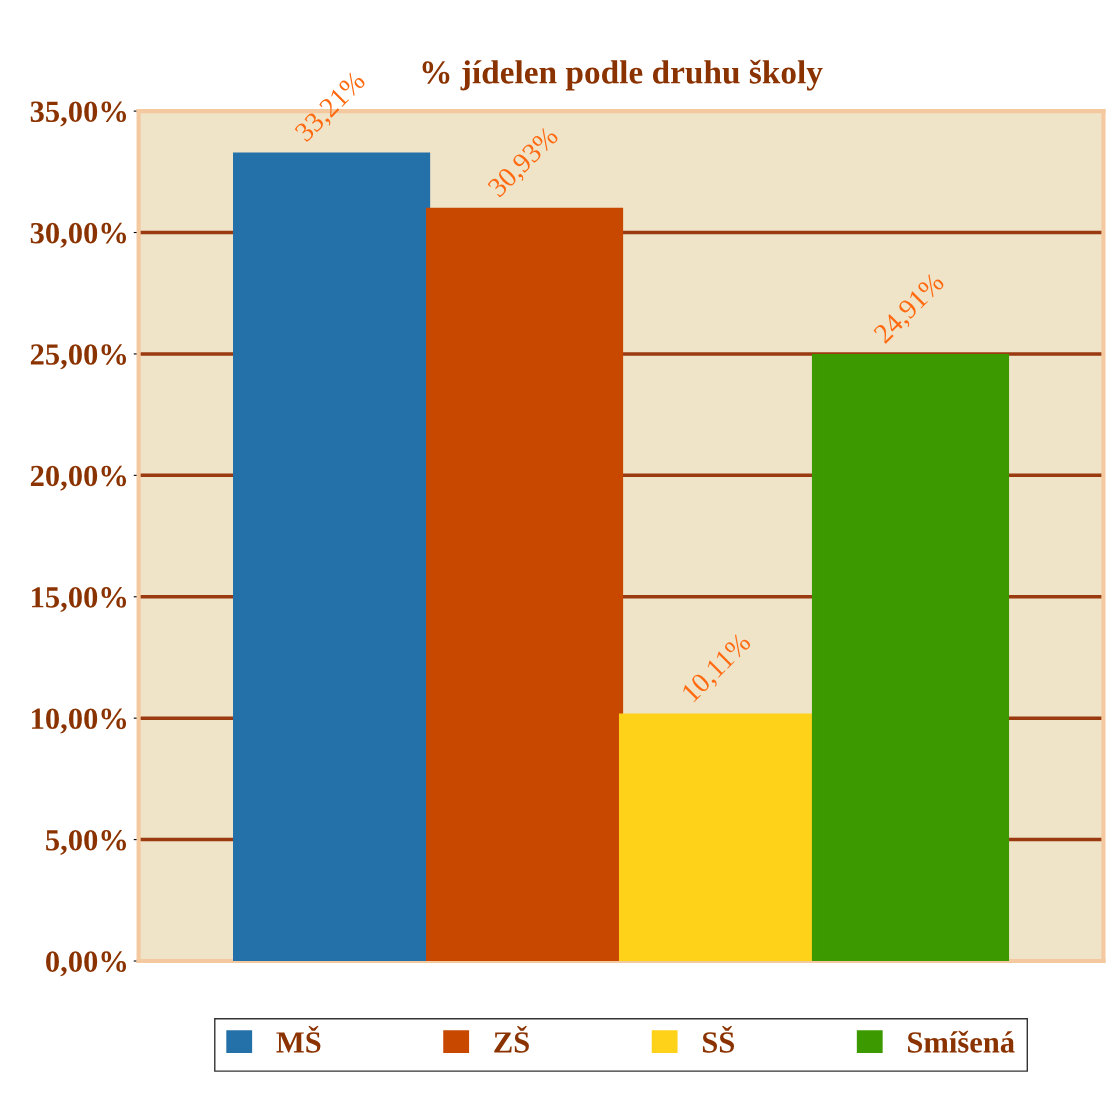  What do you see at coordinates (298, 1039) in the screenshot?
I see `legend-label: MŠ` at bounding box center [298, 1039].